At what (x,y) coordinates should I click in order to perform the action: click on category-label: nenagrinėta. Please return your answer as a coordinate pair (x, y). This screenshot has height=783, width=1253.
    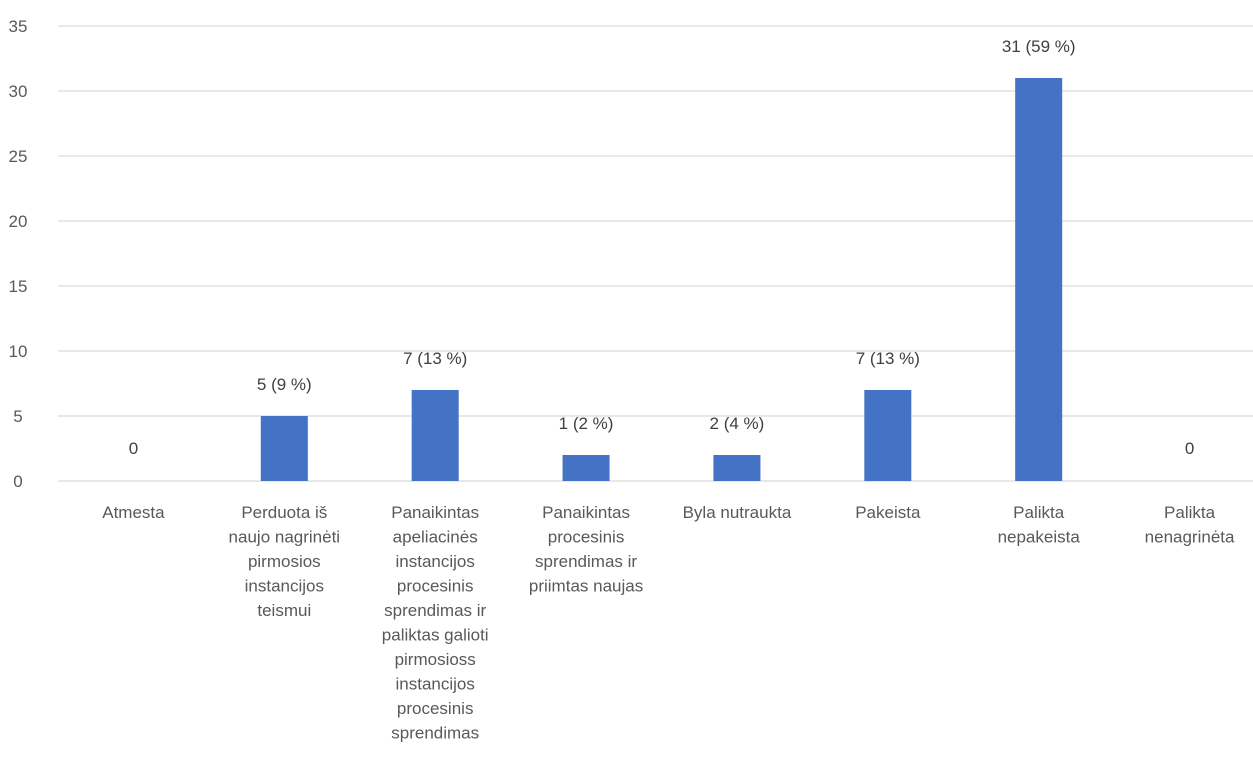
    Looking at the image, I should click on (1190, 537).